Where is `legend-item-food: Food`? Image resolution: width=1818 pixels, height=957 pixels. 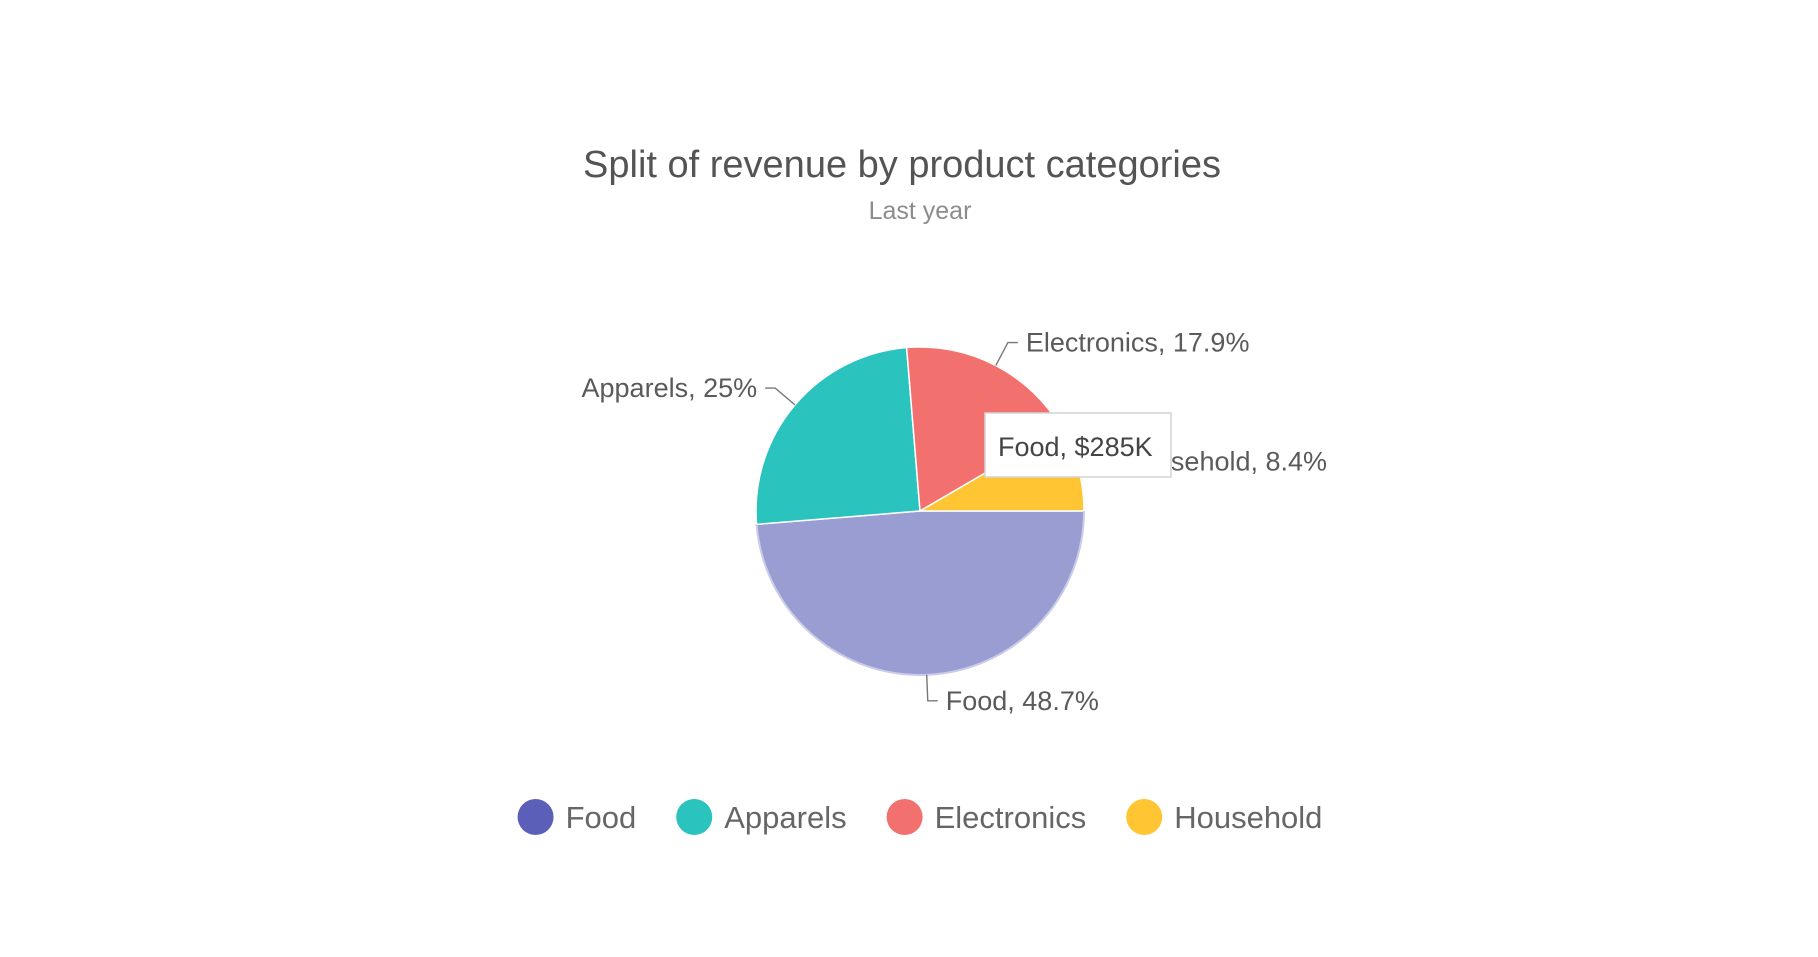 legend-item-food: Food is located at coordinates (577, 817).